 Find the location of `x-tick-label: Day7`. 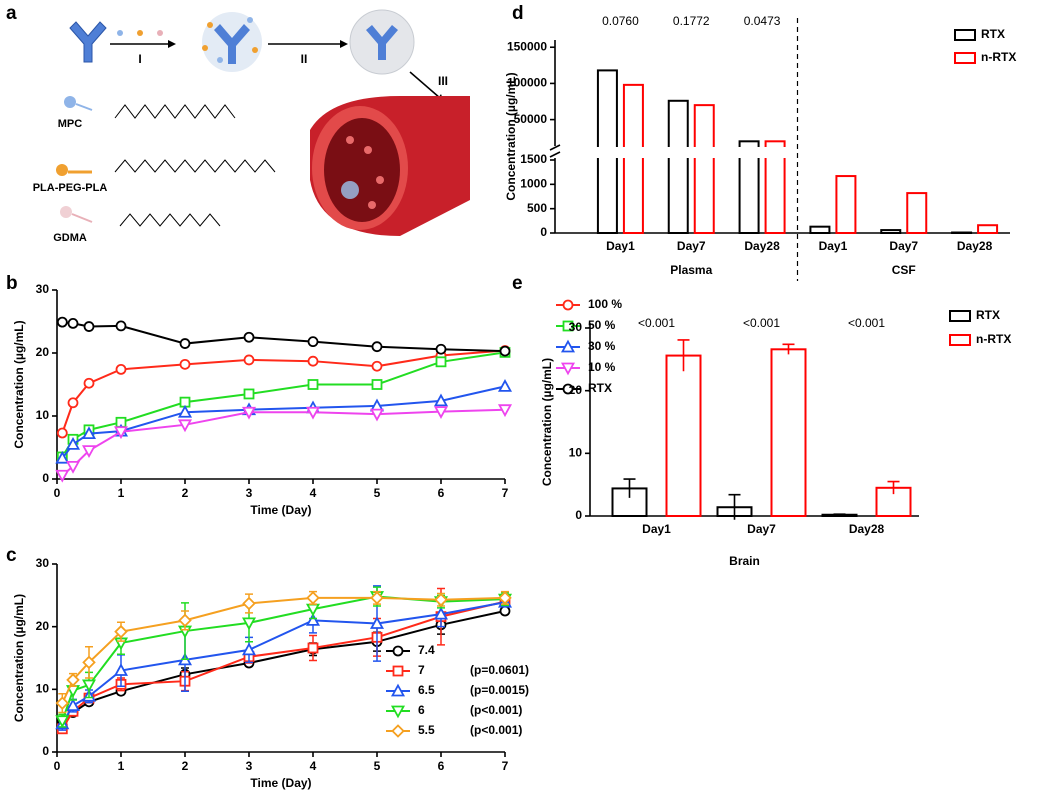

x-tick-label: Day7 is located at coordinates (761, 529).